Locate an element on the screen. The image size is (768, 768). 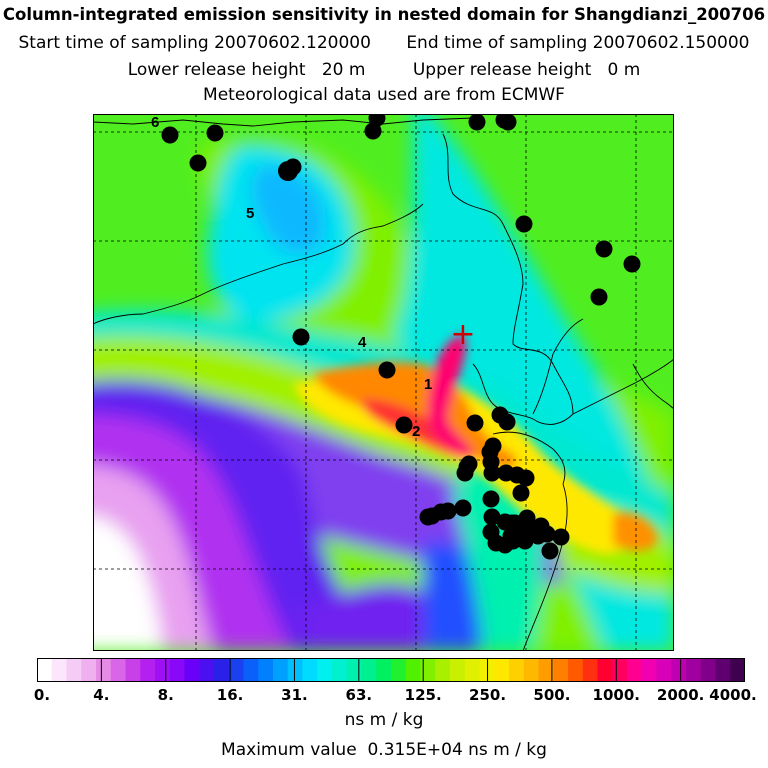
end-time-label: End time of sampling is located at coordinates (497, 43).